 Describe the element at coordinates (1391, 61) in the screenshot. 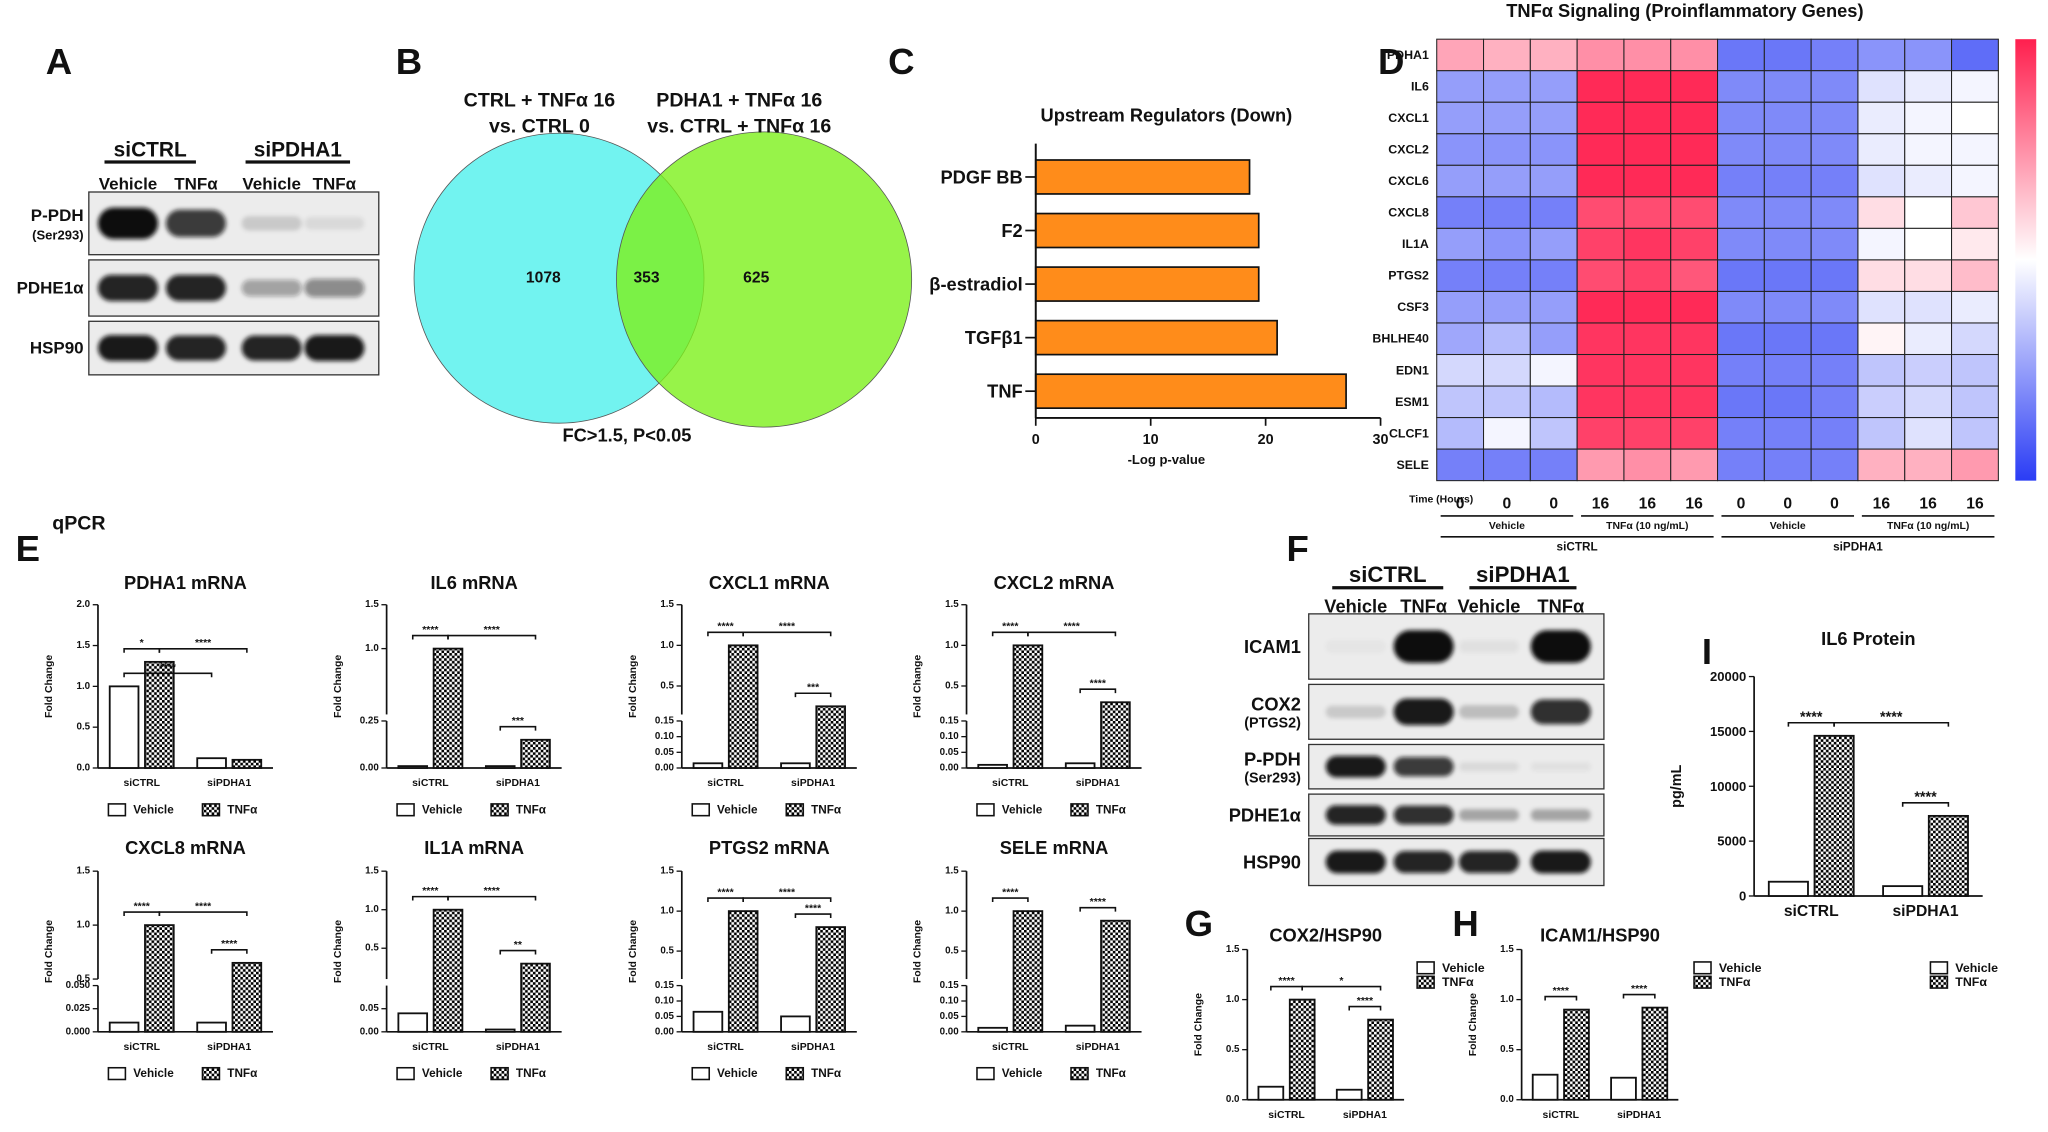

I see `panel-letter: D` at that location.